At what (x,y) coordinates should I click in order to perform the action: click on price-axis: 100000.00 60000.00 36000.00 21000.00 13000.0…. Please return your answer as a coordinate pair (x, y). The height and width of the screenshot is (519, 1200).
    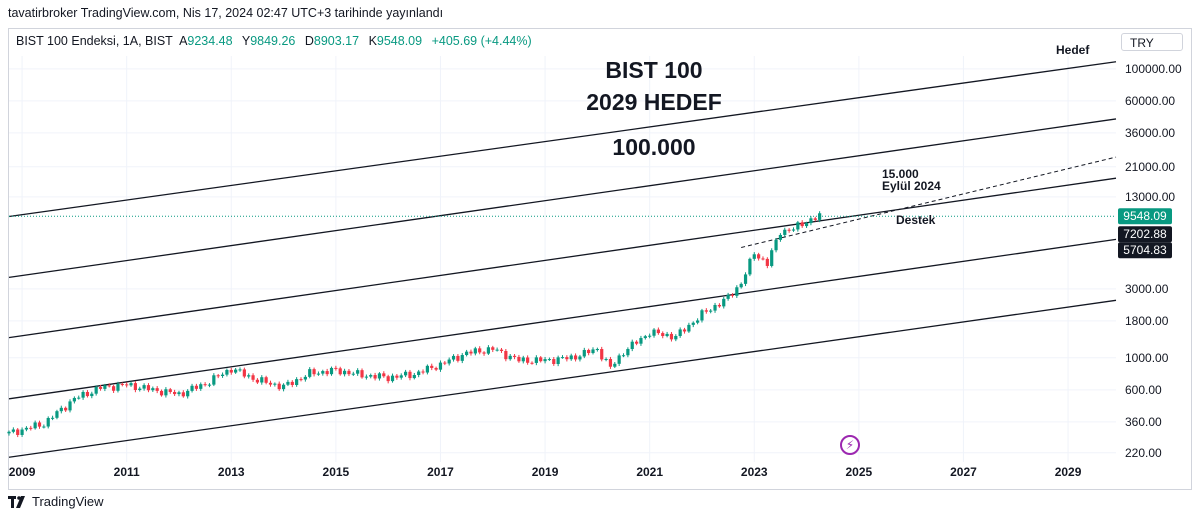
    Looking at the image, I should click on (1153, 261).